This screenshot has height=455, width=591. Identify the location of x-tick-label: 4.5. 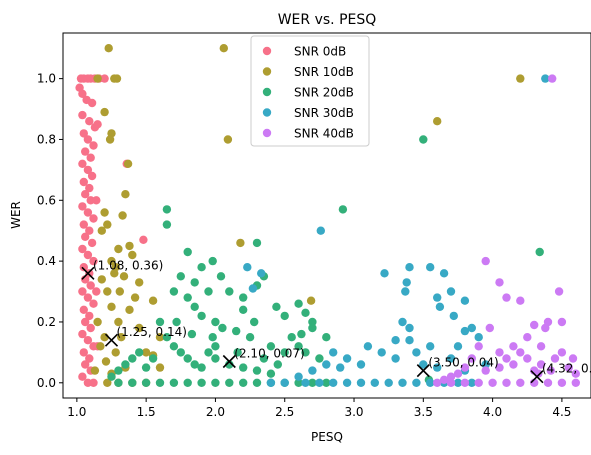
(561, 412).